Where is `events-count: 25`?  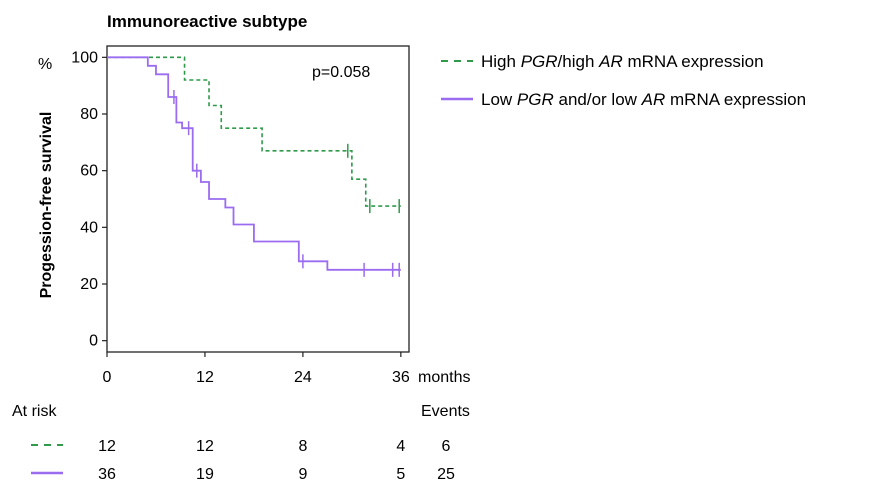
events-count: 25 is located at coordinates (446, 474).